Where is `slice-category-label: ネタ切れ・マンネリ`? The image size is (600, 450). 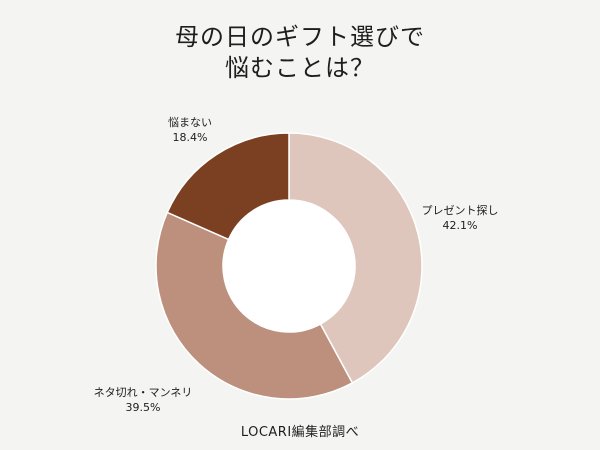
slice-category-label: ネタ切れ・マンネリ is located at coordinates (143, 392).